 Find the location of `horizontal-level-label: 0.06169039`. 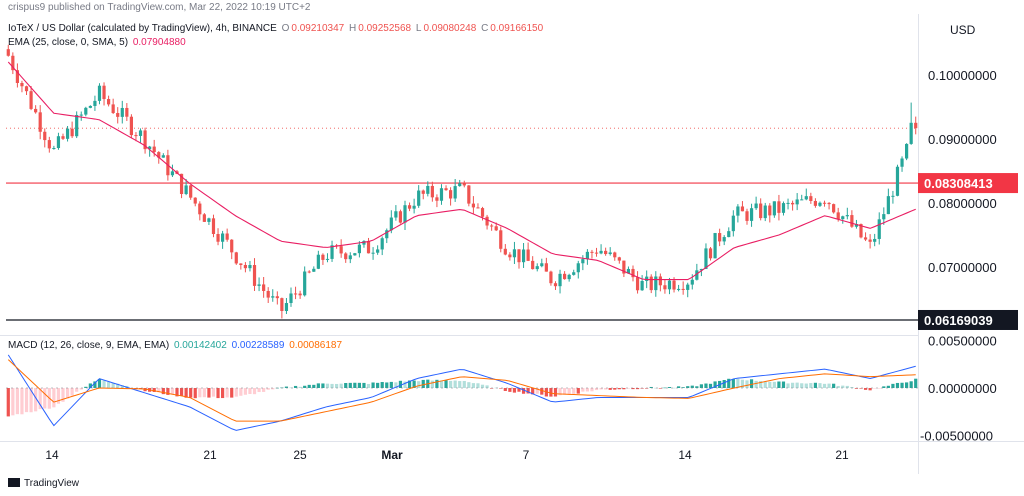

horizontal-level-label: 0.06169039 is located at coordinates (958, 320).